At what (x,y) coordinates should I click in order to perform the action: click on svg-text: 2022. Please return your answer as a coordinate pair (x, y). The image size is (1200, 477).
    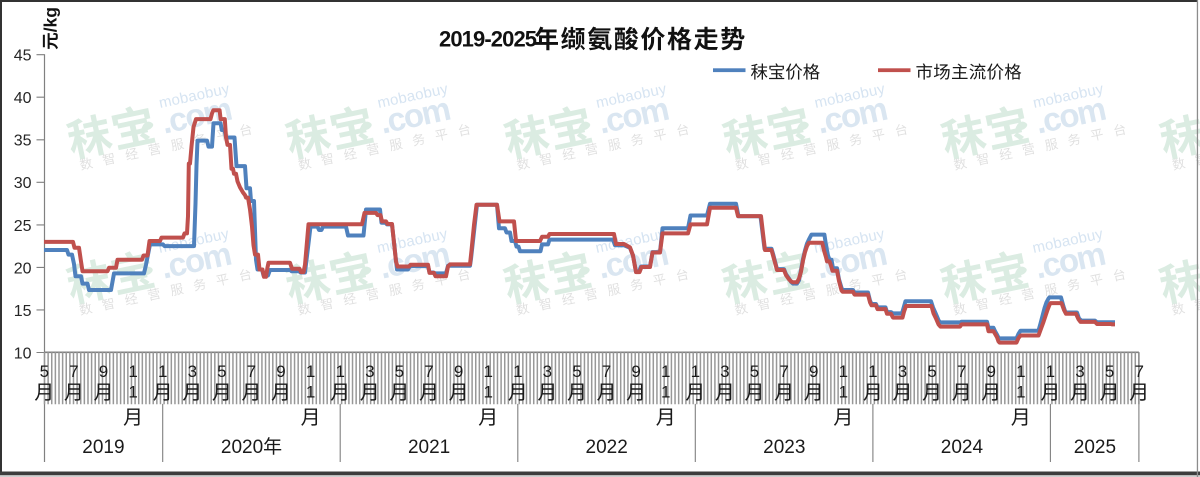
    Looking at the image, I should click on (607, 447).